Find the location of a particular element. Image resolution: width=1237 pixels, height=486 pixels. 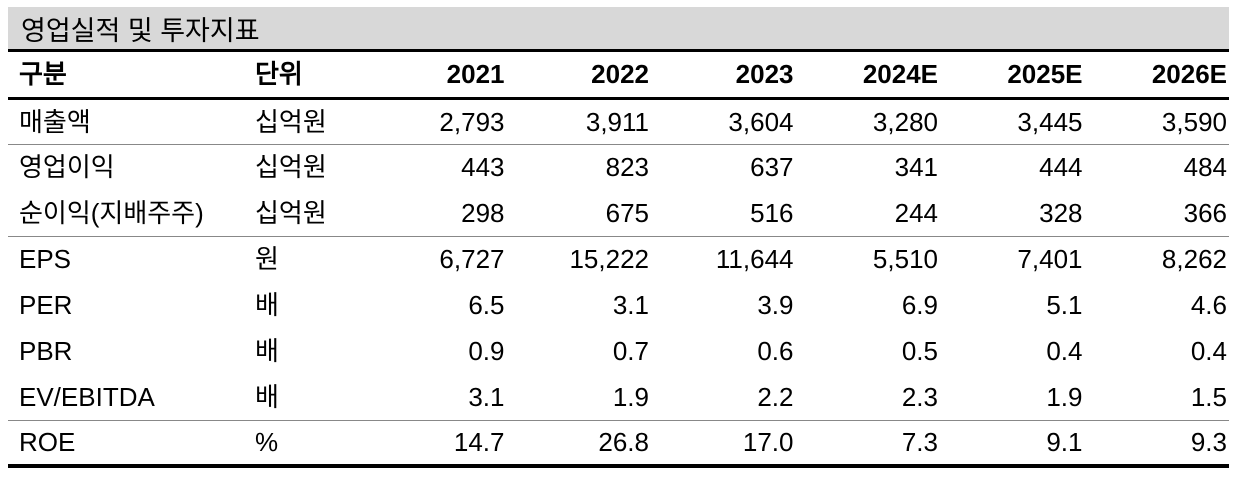

row-value: 26.8 is located at coordinates (623, 442).